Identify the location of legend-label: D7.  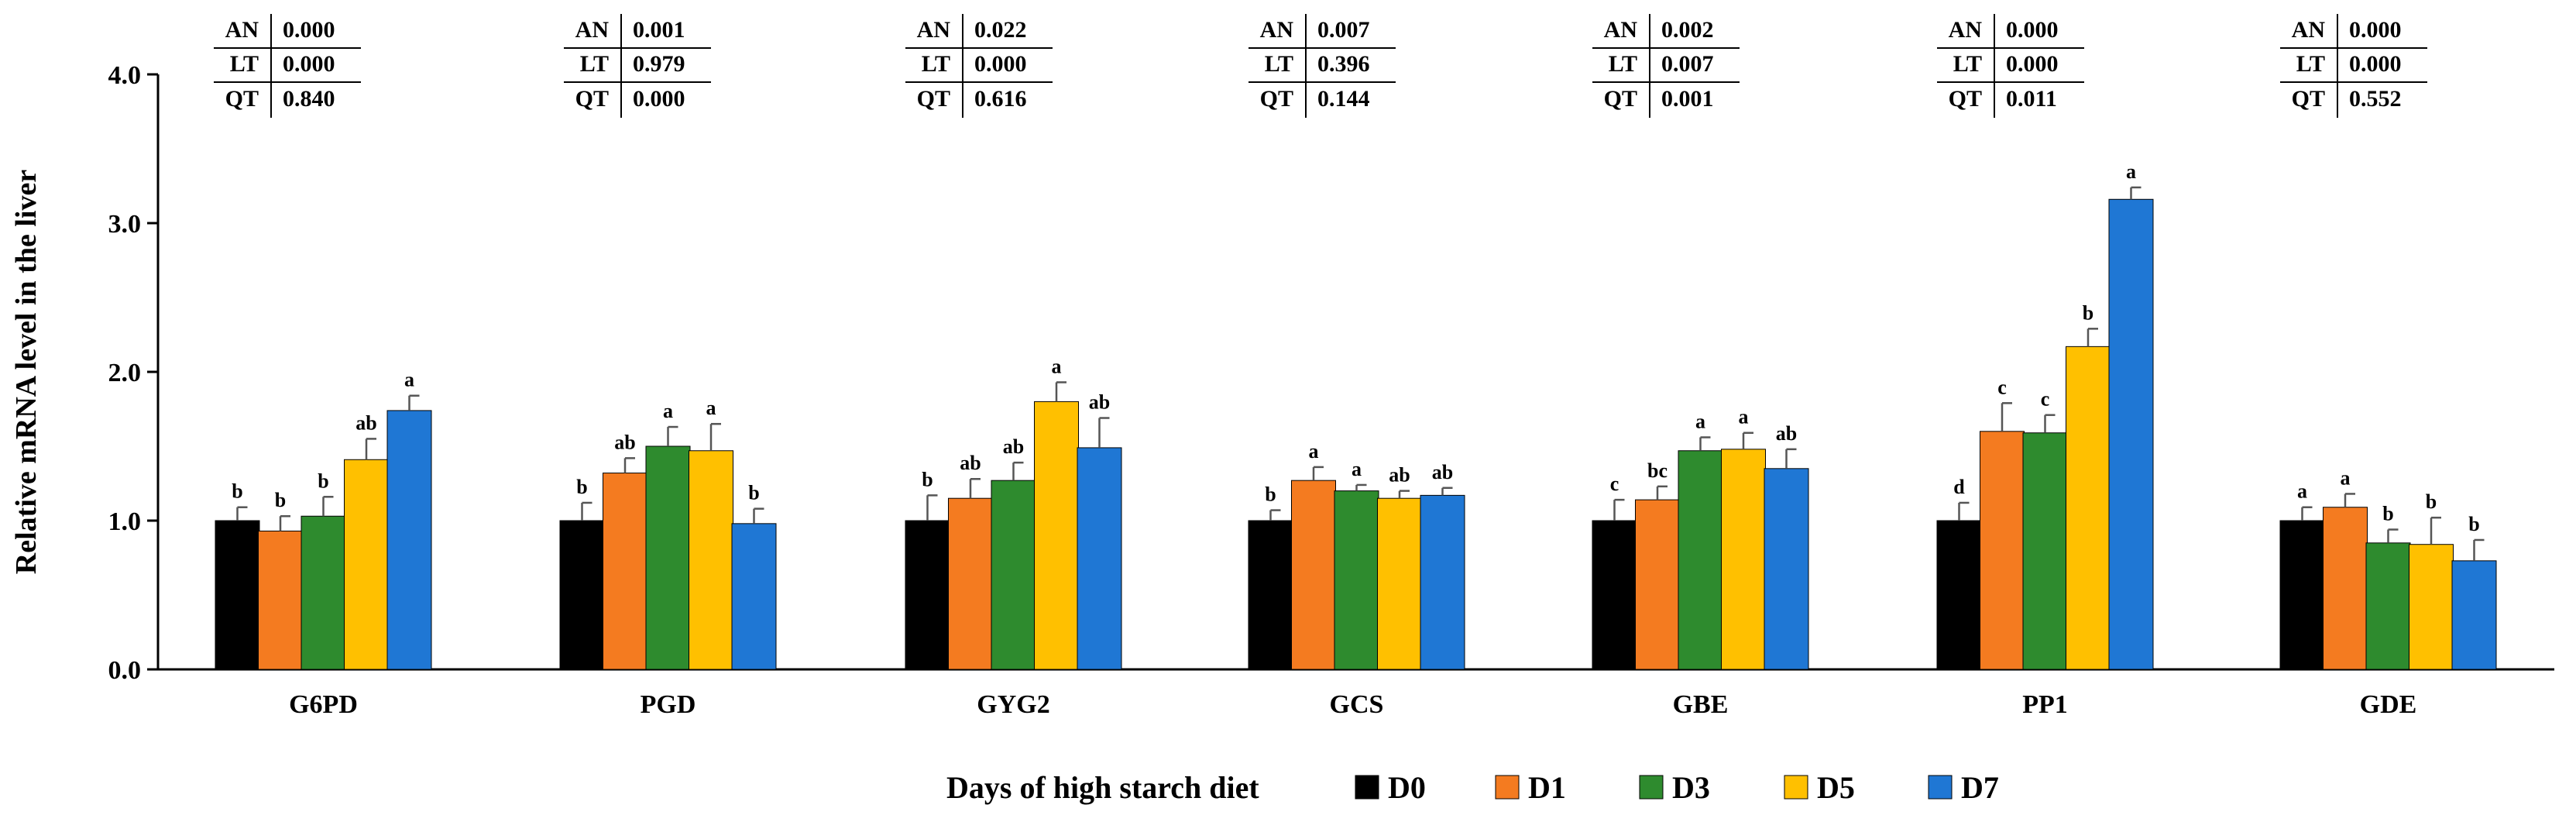
(1980, 787).